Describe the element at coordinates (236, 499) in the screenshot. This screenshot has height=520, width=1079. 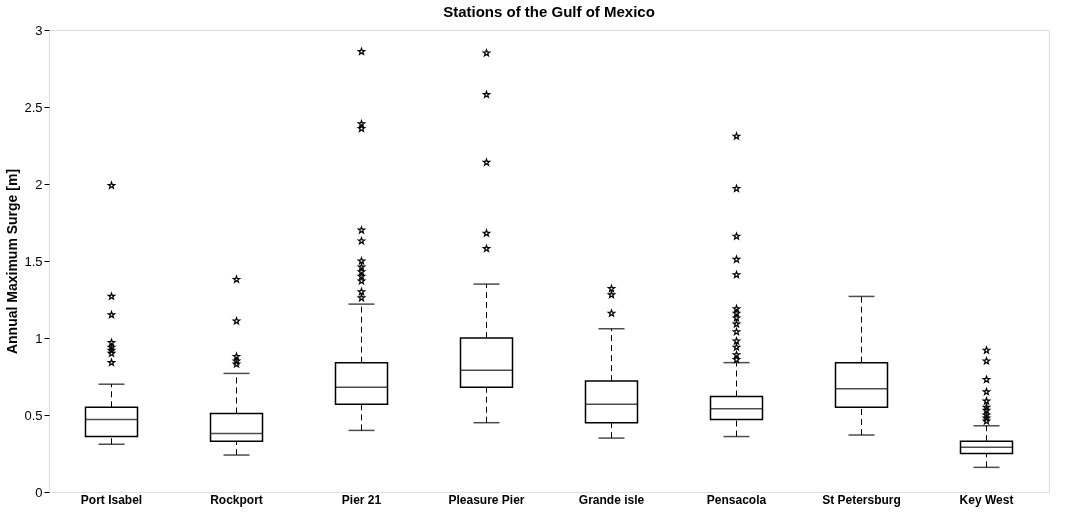
I see `x-tick-label: Rockport` at that location.